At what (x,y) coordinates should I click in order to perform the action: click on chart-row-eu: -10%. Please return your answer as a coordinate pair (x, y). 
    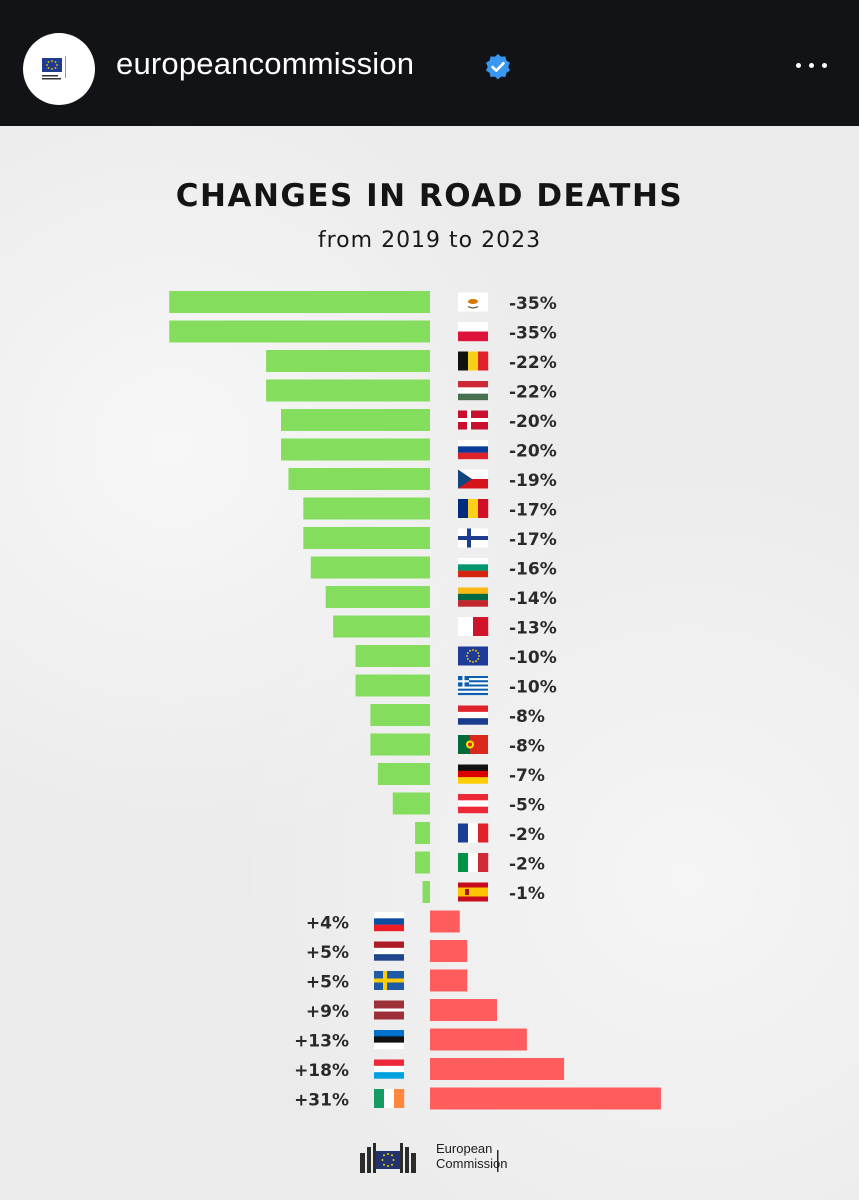
    Looking at the image, I should click on (456, 656).